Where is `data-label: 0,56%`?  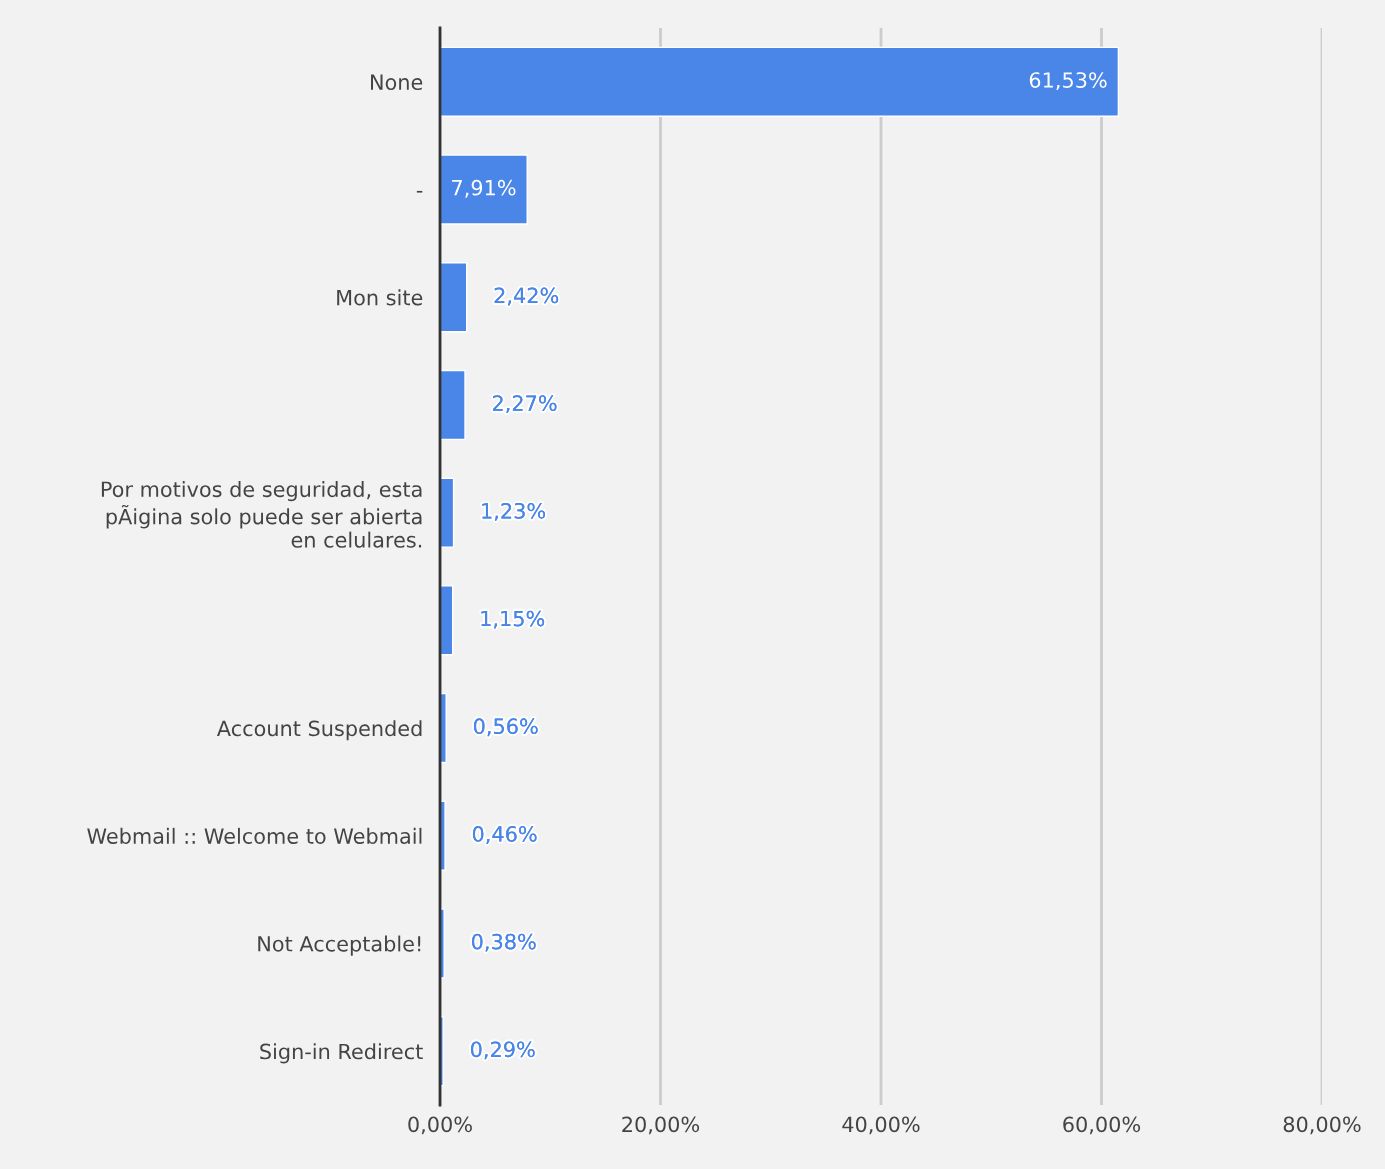
data-label: 0,56% is located at coordinates (506, 727).